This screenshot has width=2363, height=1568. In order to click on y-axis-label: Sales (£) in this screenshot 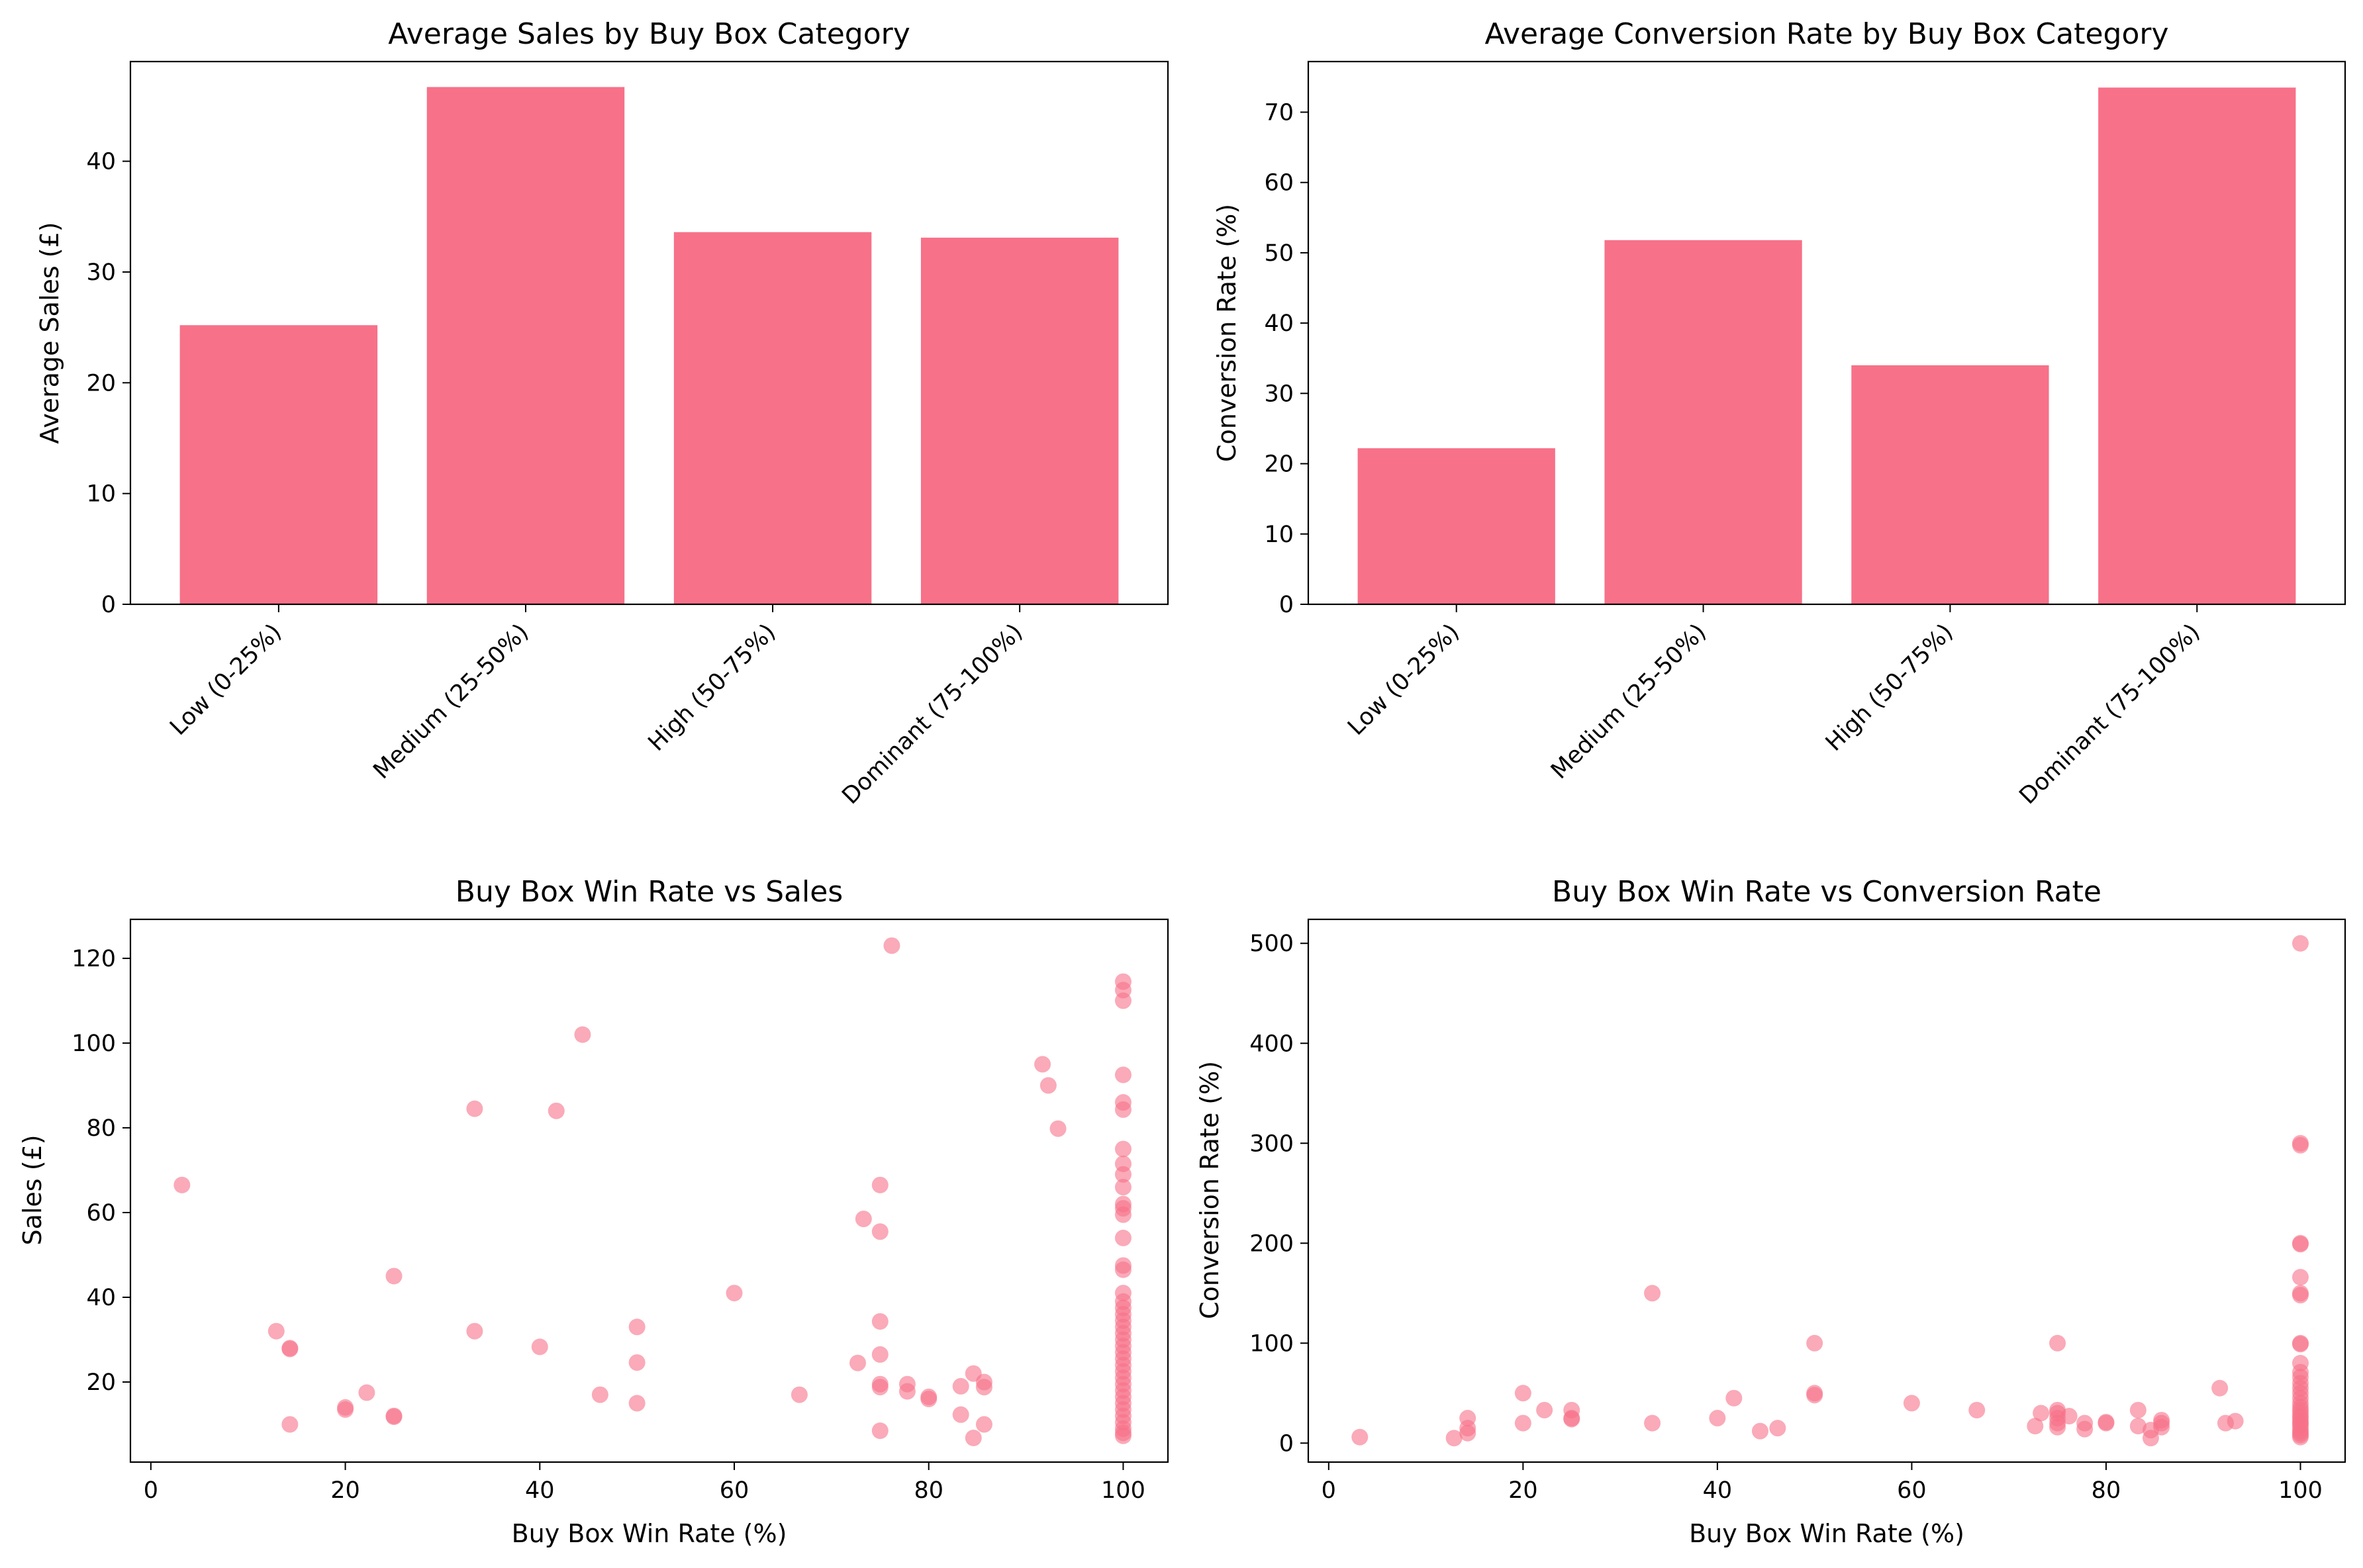, I will do `click(32, 1189)`.